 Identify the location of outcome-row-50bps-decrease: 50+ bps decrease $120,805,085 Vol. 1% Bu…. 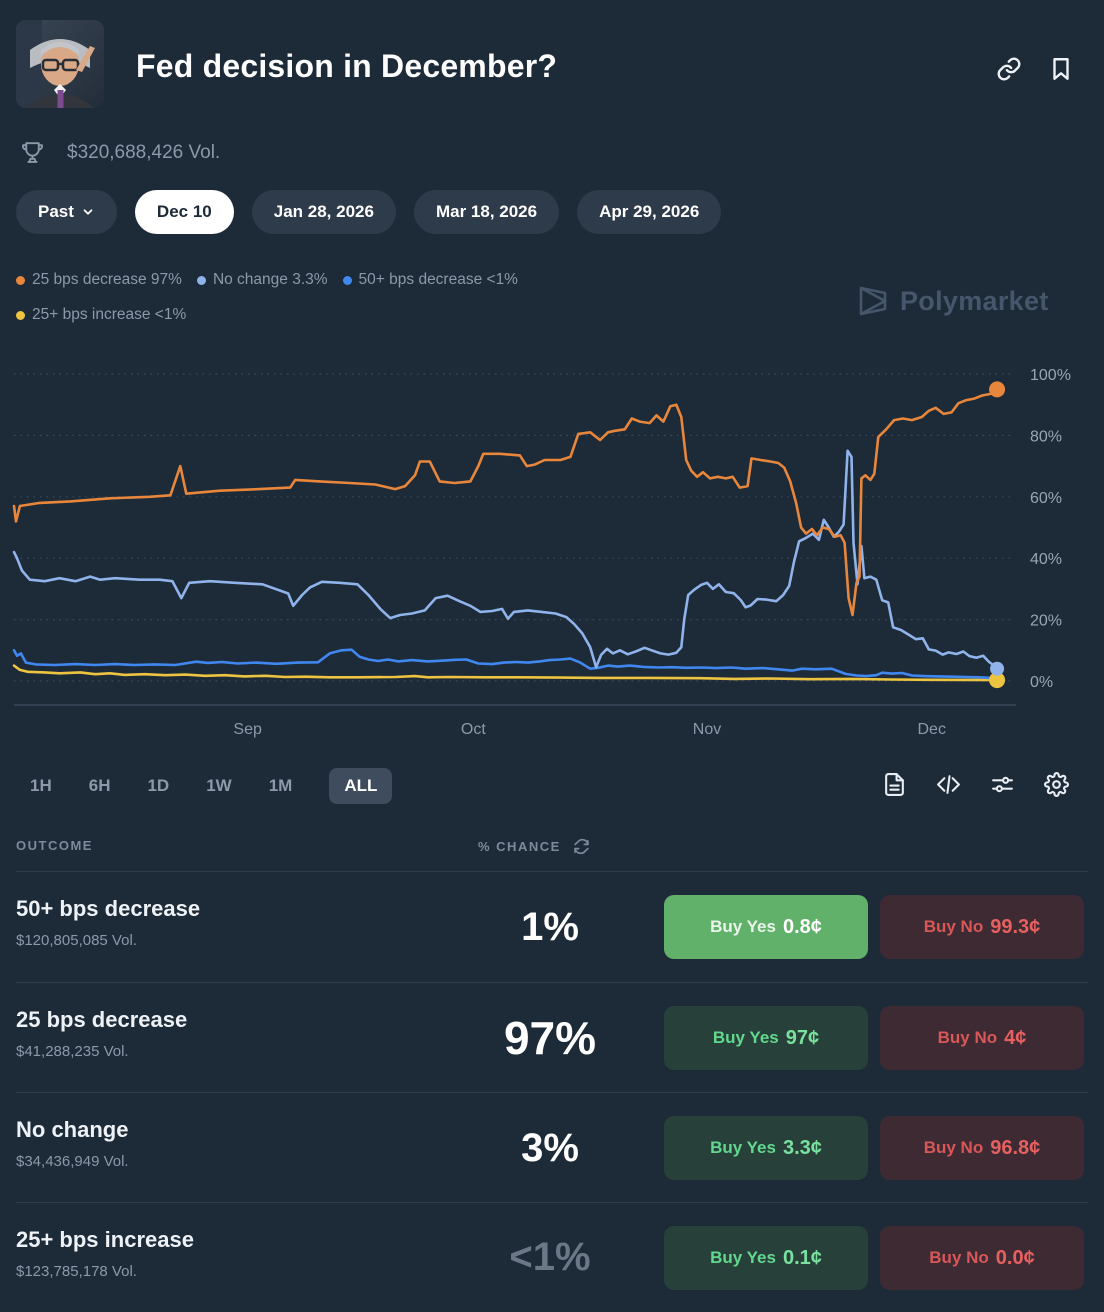
(552, 927).